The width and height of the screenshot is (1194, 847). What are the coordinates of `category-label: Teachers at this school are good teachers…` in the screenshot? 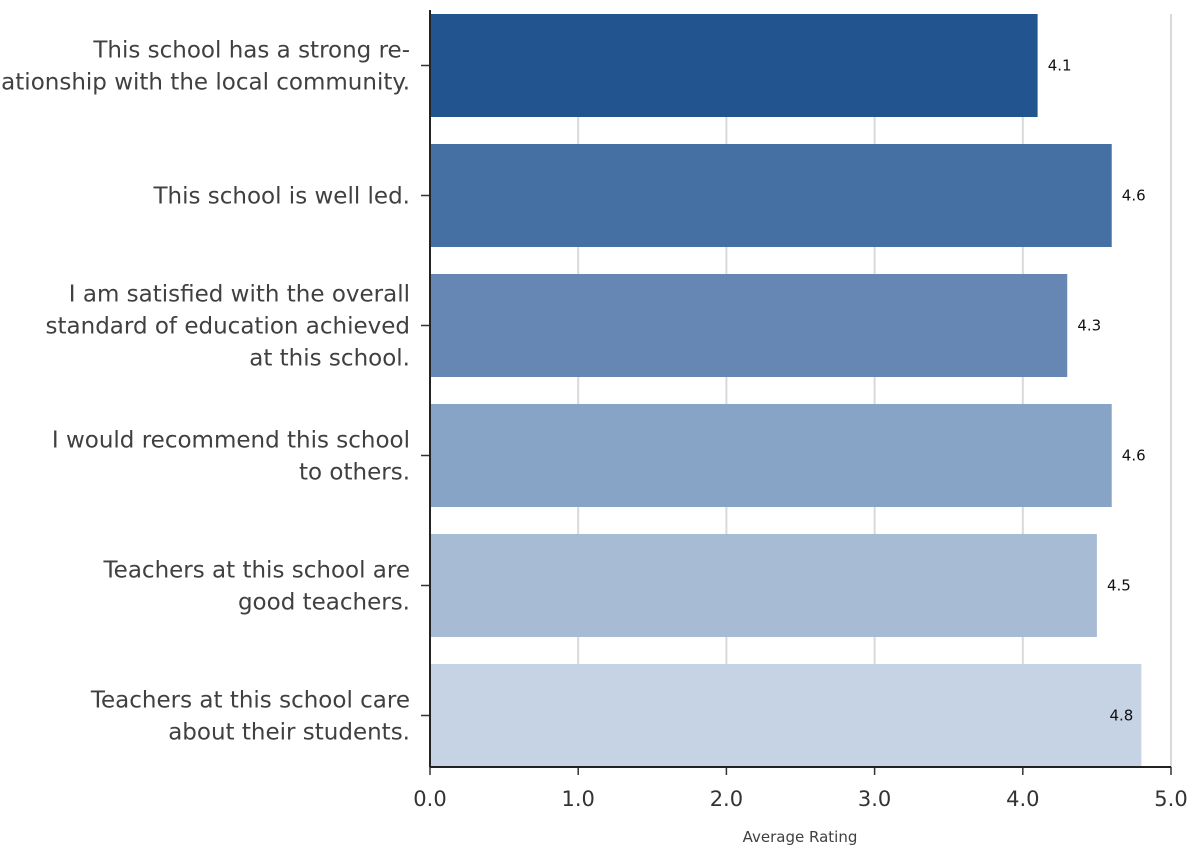 It's located at (256, 587).